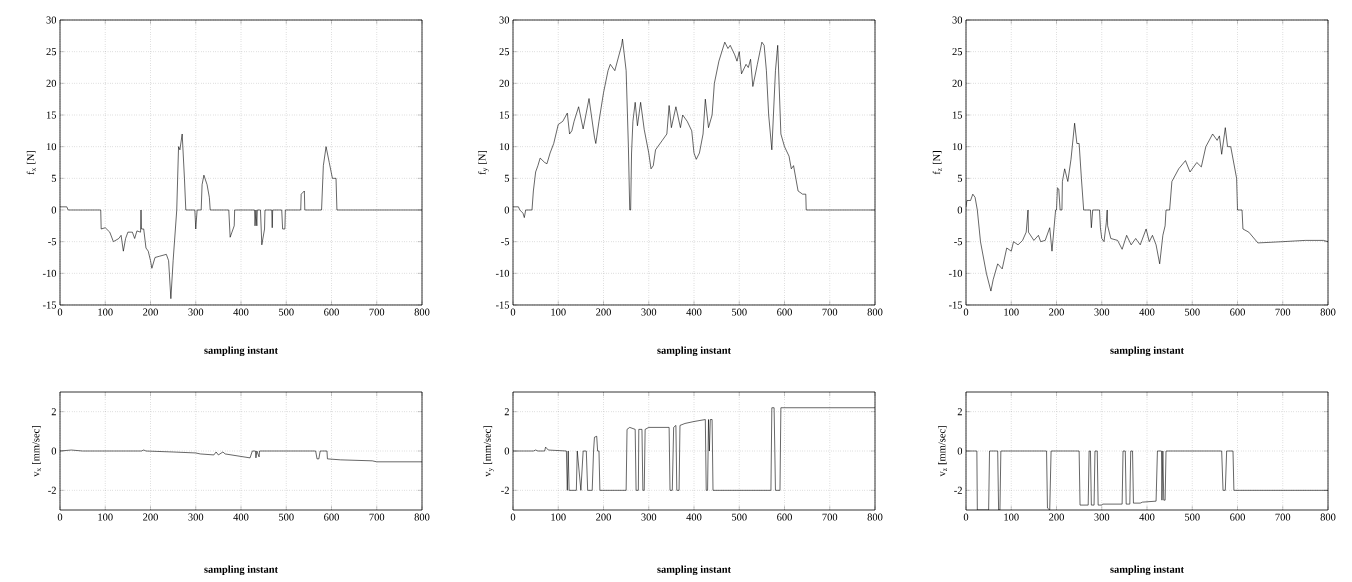 This screenshot has width=1352, height=582. I want to click on y-axis-title: v$_{x}$ [mm/sec], so click(36, 451).